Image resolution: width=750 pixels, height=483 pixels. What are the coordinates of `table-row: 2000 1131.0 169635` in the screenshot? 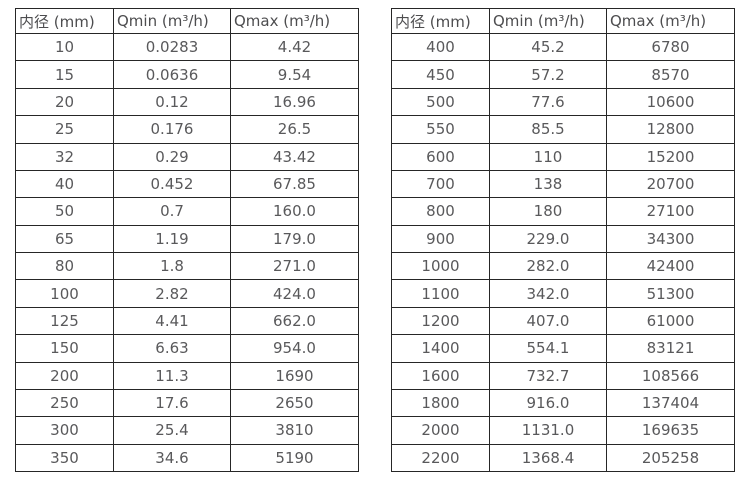 It's located at (563, 430).